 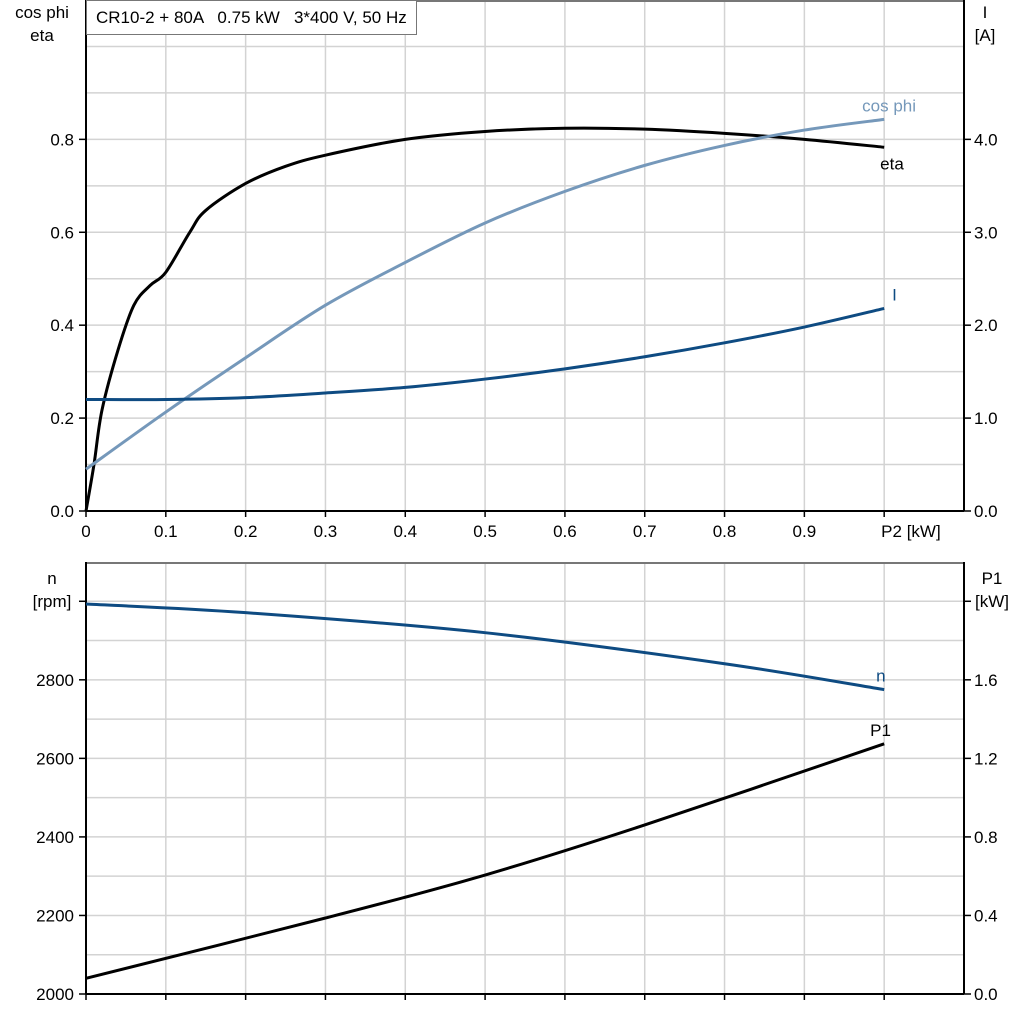 I want to click on y-tick-label-right: 3.0, so click(x=986, y=232).